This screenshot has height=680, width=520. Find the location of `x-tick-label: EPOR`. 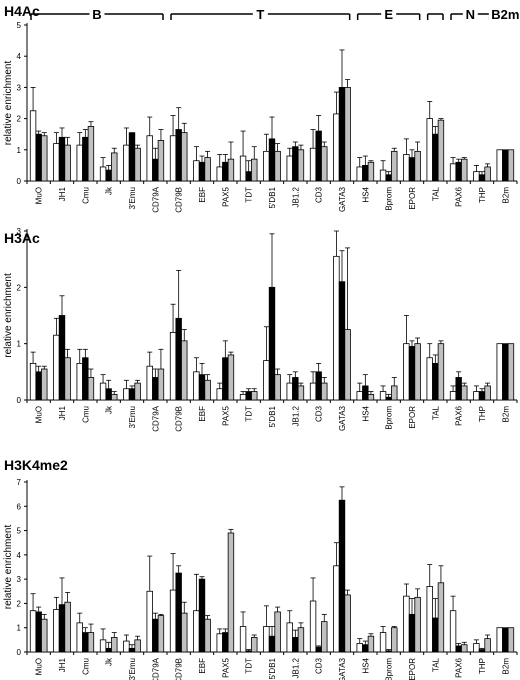

x-tick-label: EPOR is located at coordinates (412, 669).